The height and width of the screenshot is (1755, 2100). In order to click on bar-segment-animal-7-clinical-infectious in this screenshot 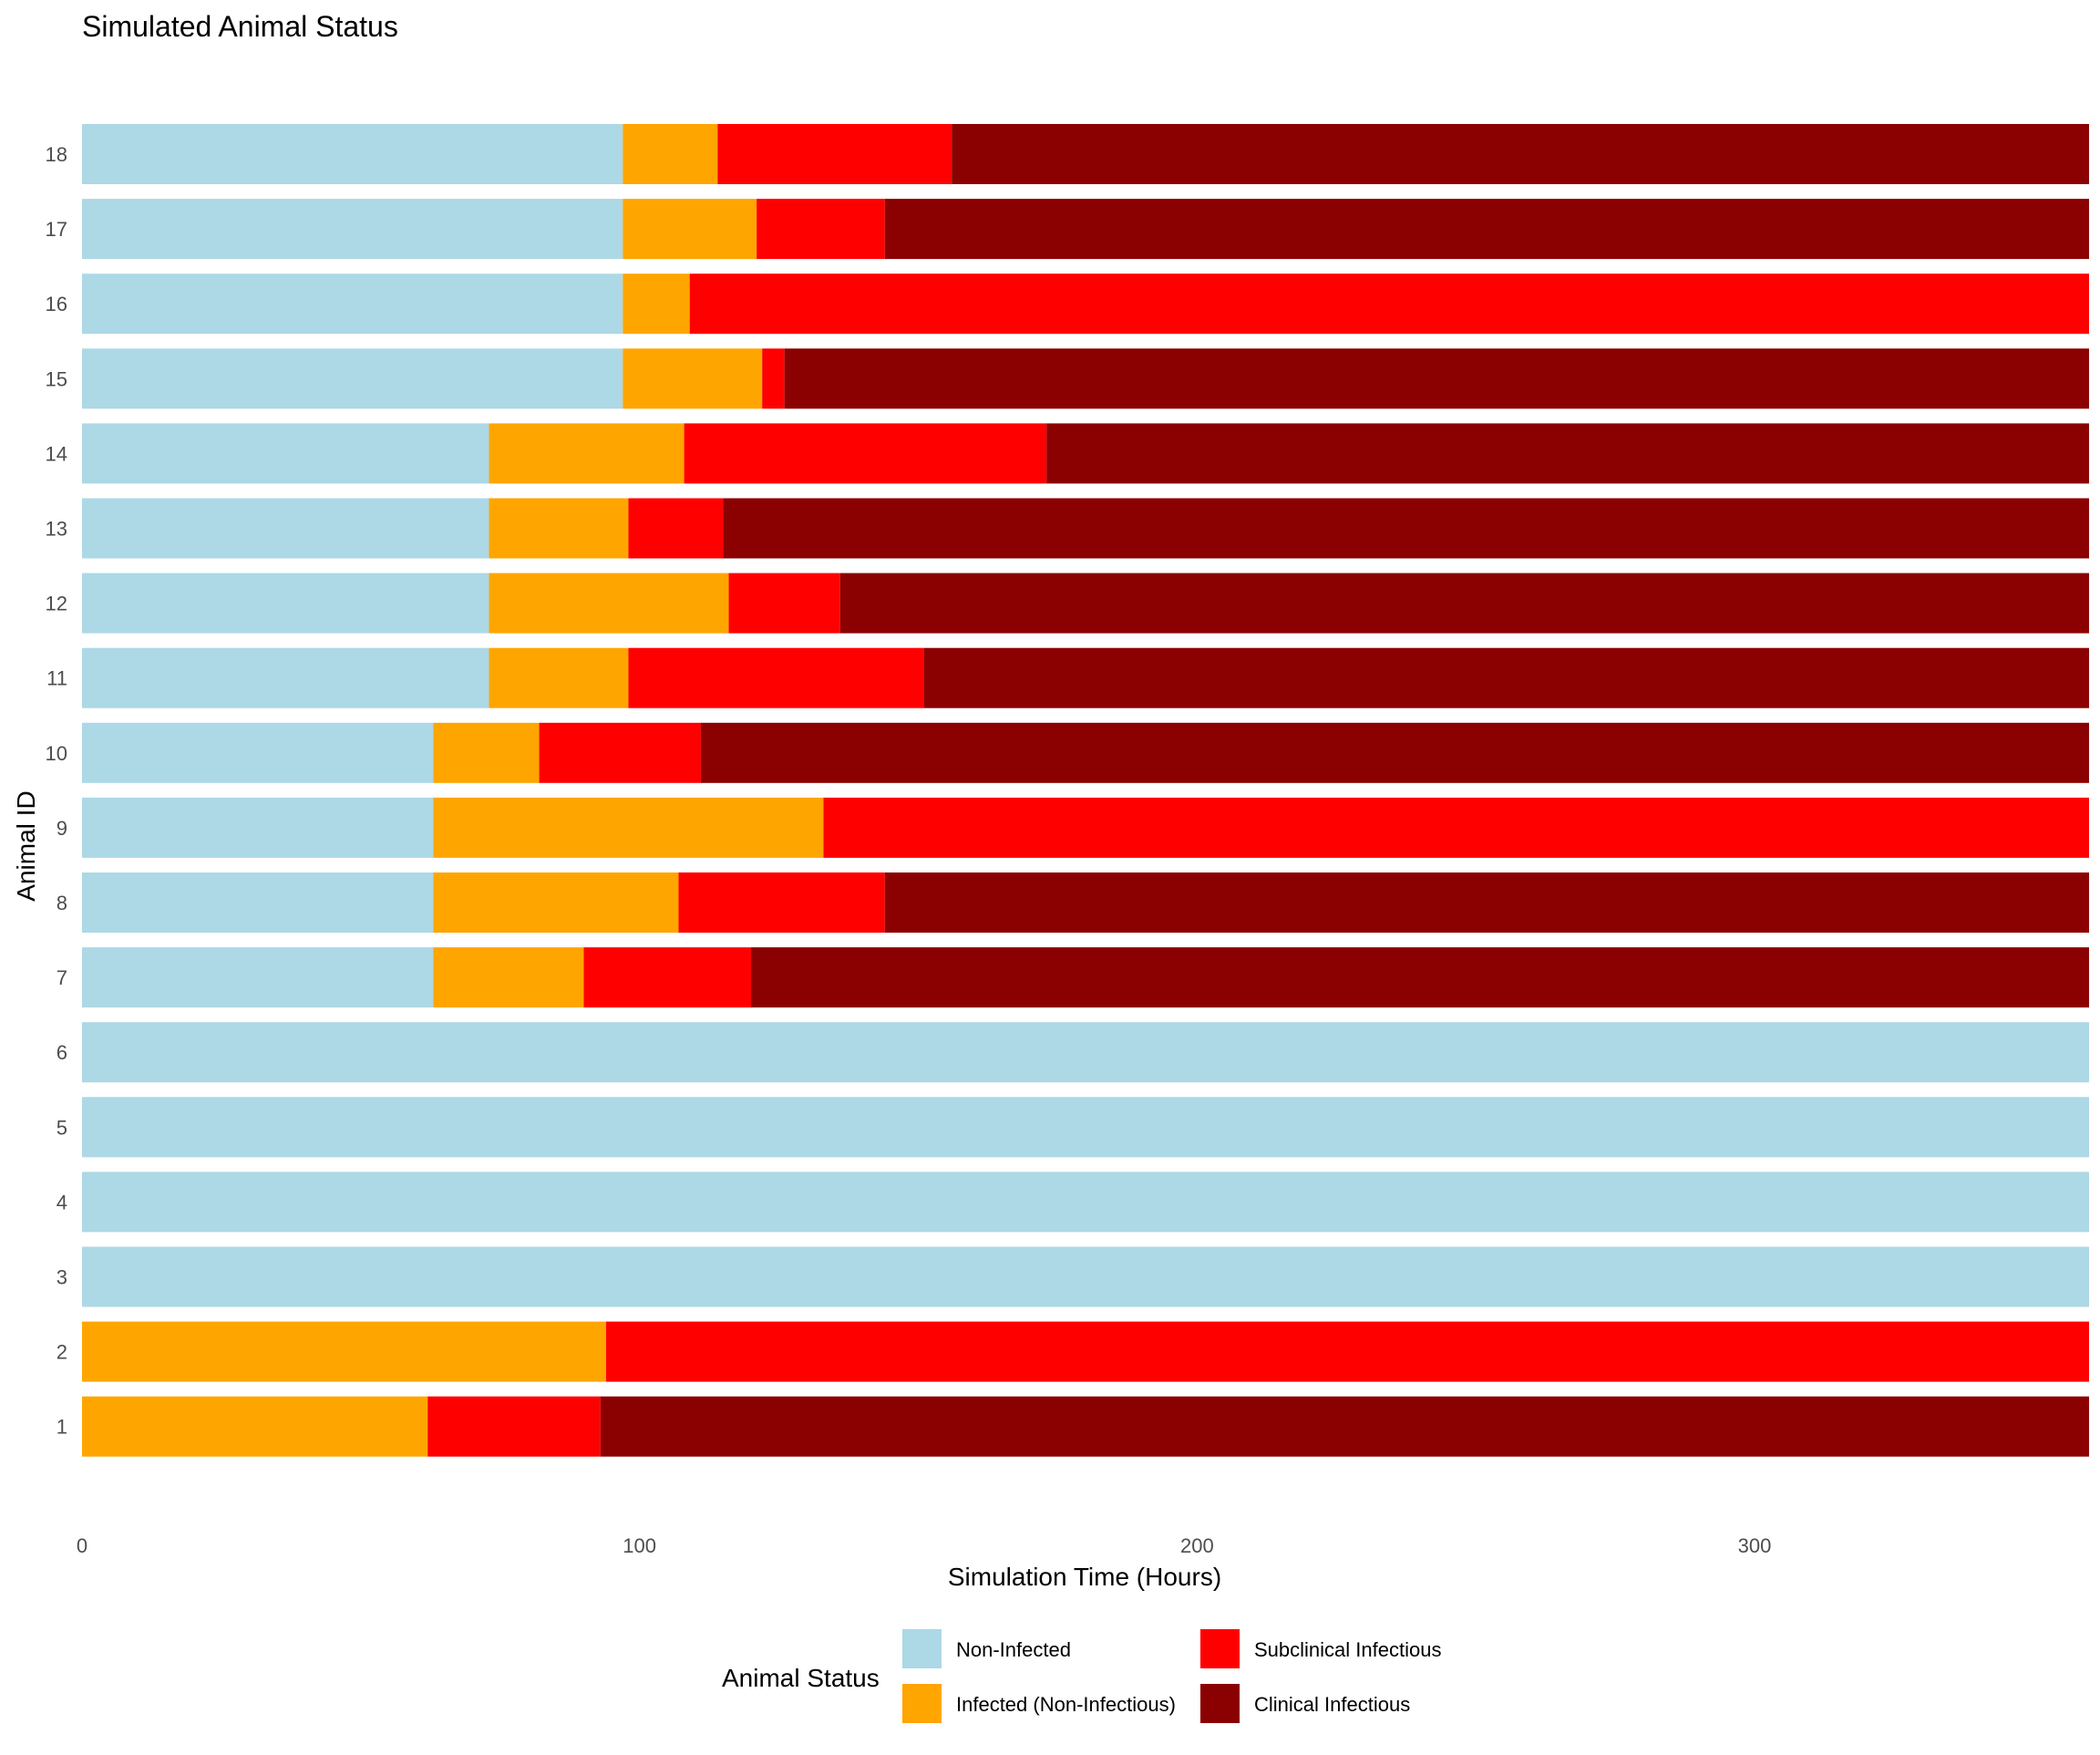, I will do `click(1420, 977)`.